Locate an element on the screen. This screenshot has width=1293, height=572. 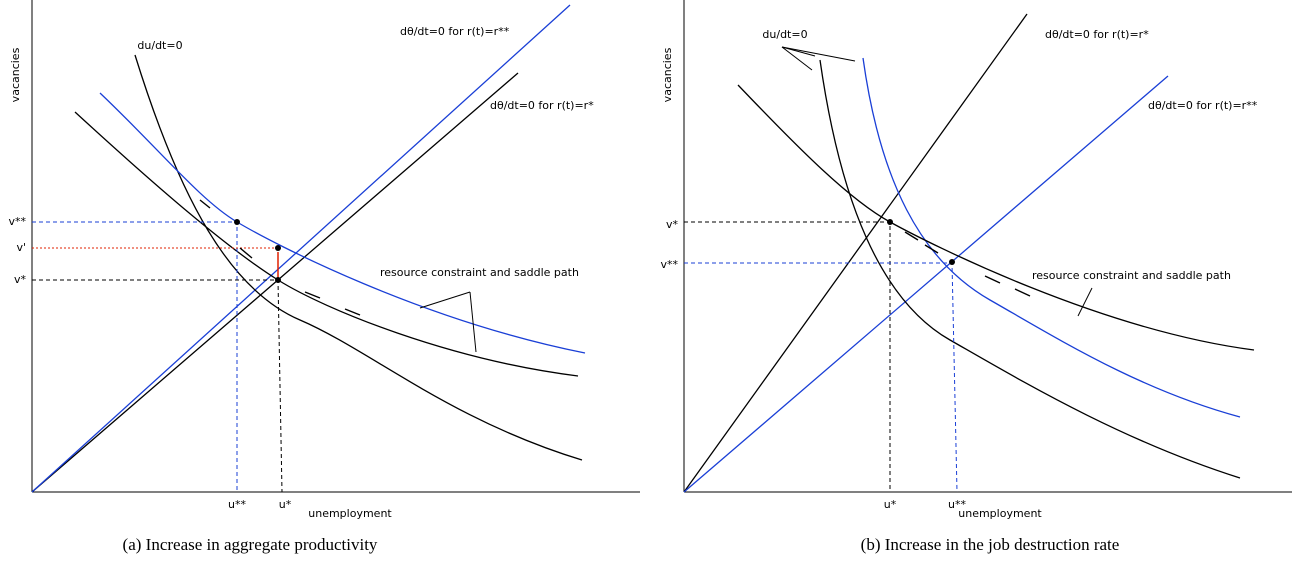
caption: (b) Increase in the job destruction rate is located at coordinates (990, 544).